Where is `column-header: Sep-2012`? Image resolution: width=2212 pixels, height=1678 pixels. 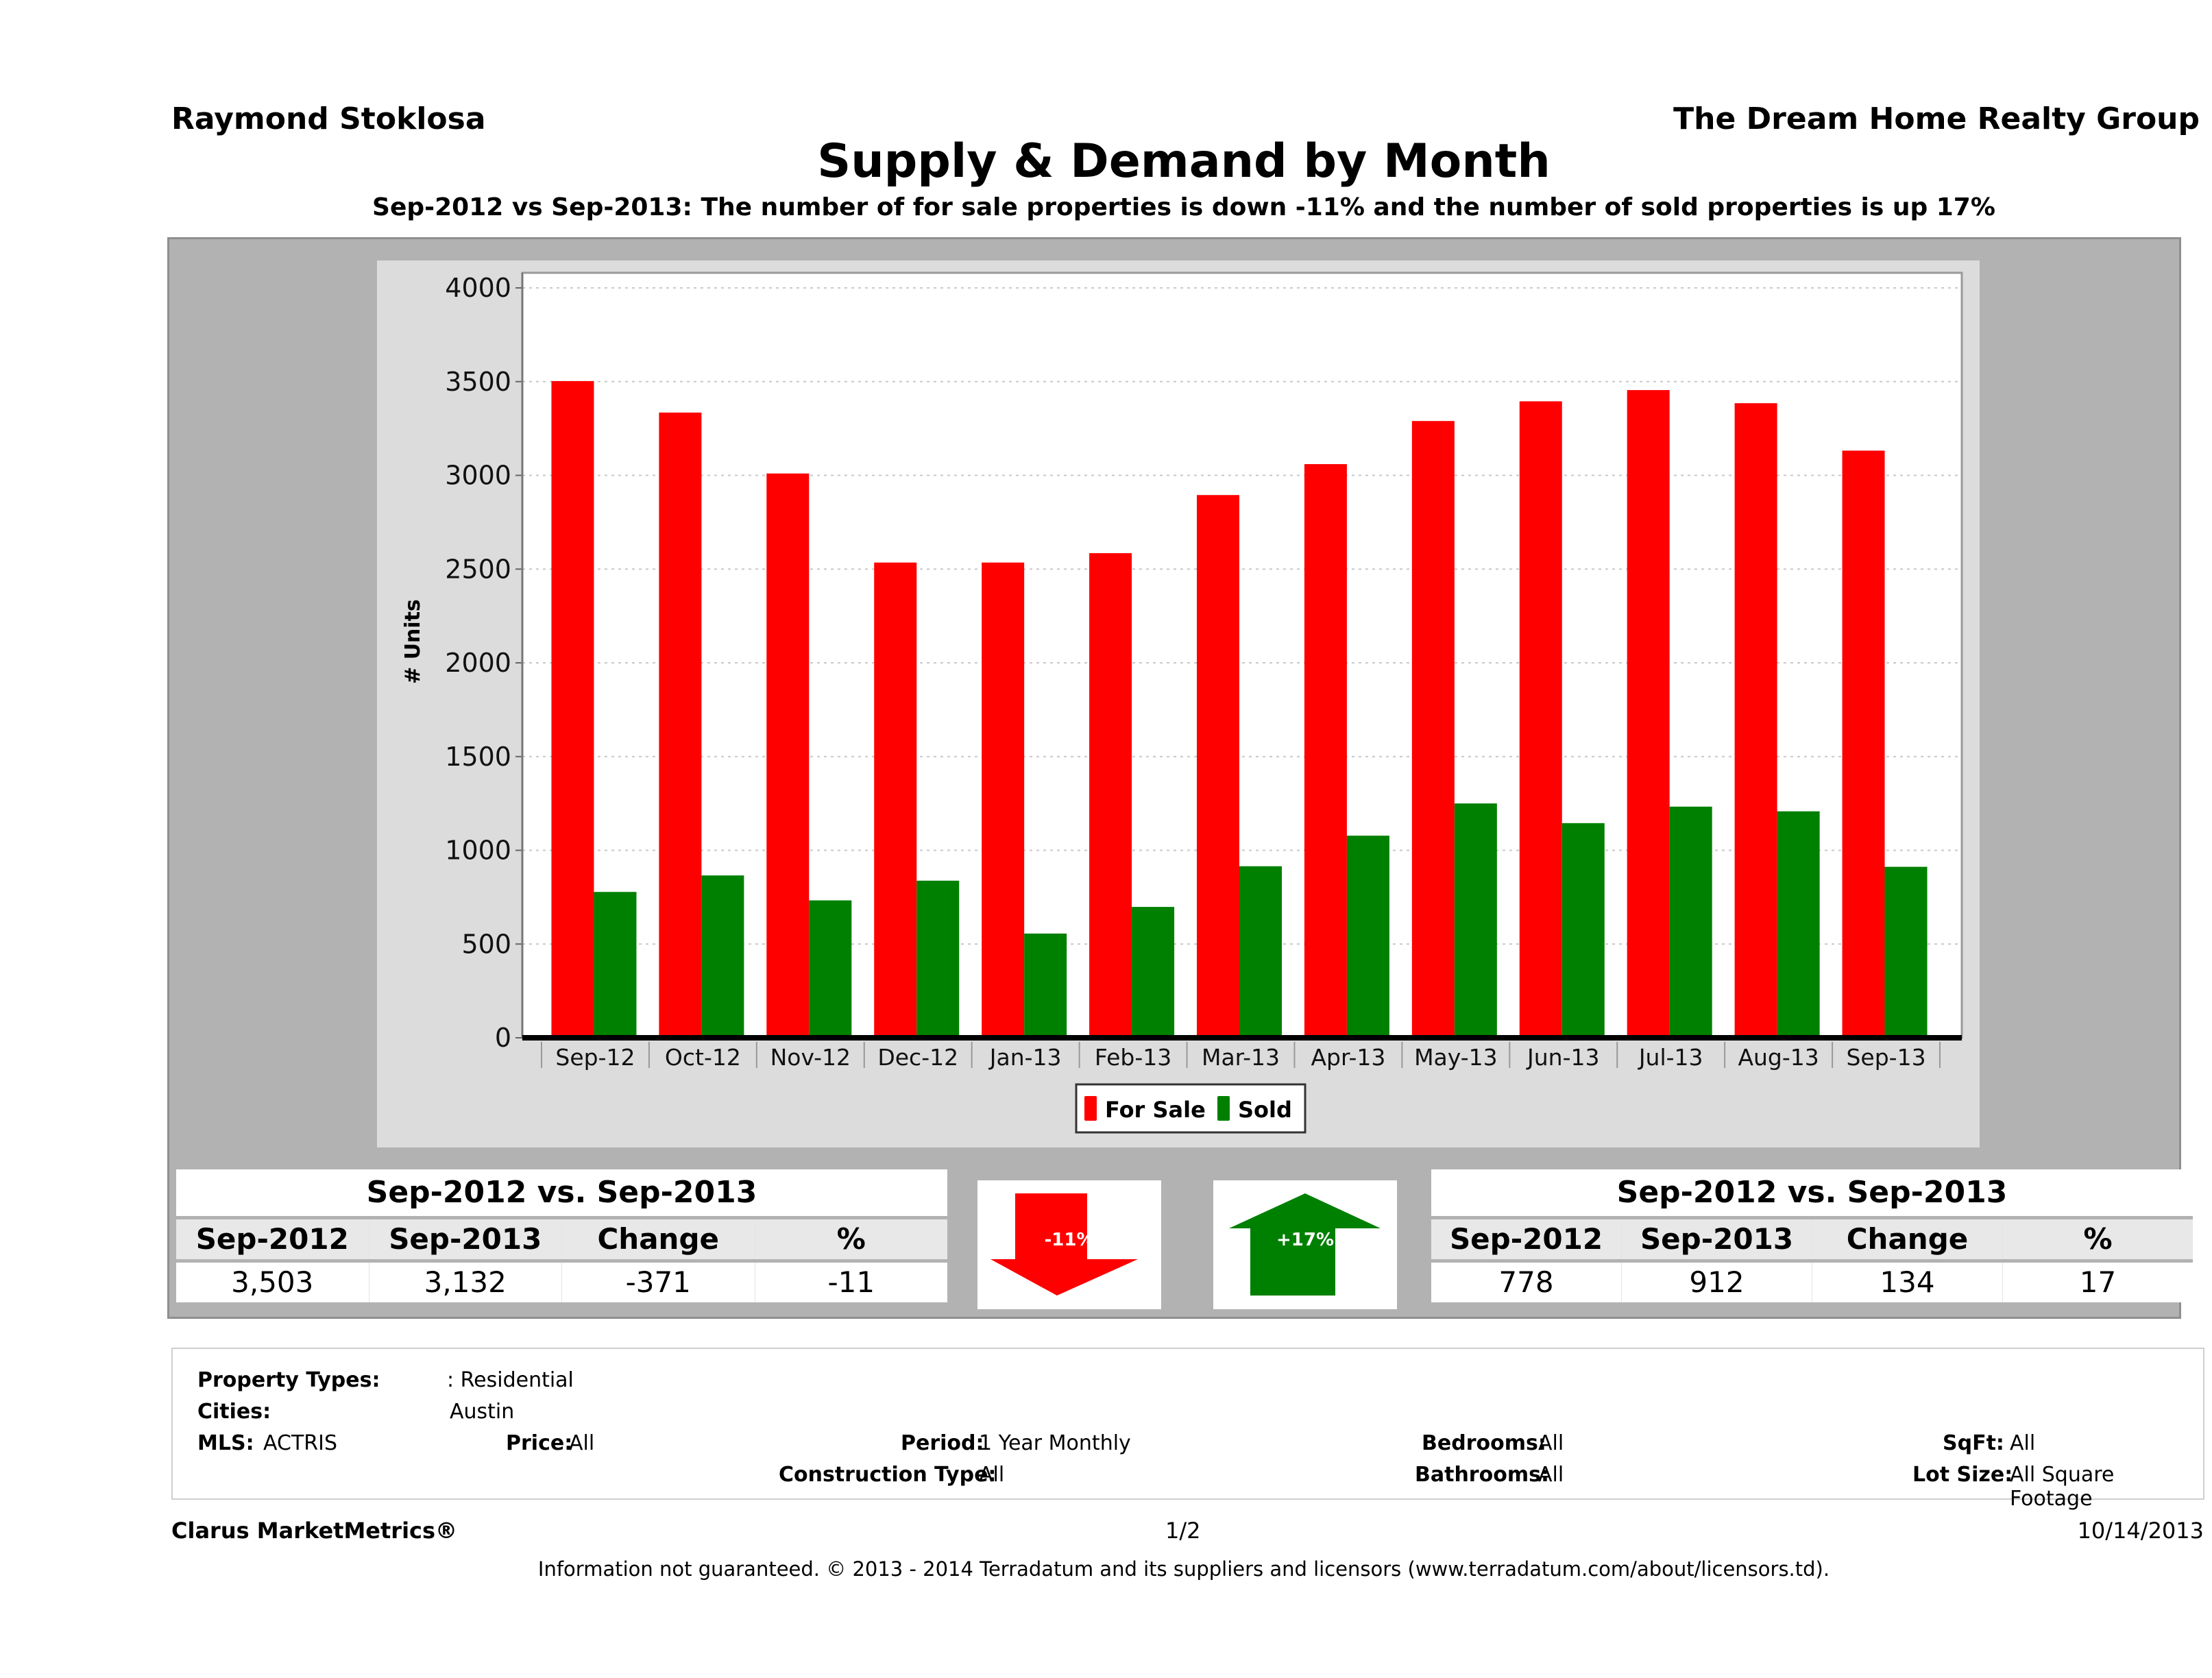 column-header: Sep-2012 is located at coordinates (1526, 1239).